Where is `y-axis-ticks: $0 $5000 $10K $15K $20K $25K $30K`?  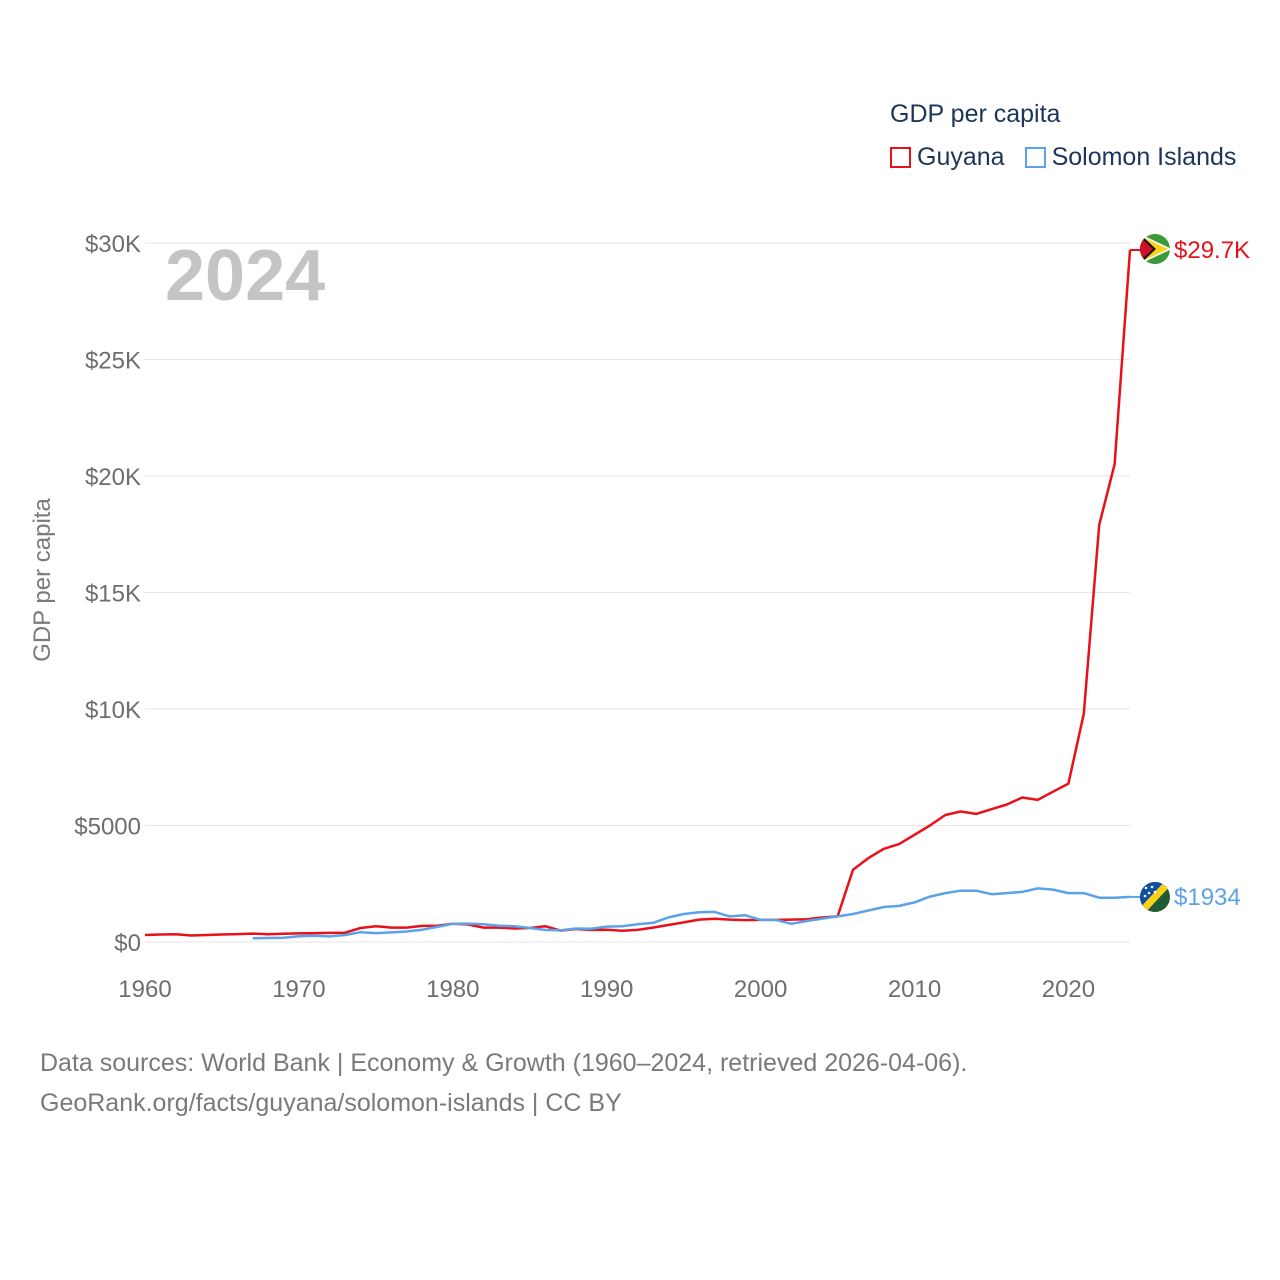
y-axis-ticks: $0 $5000 $10K $15K $20K $25K $30K is located at coordinates (107, 594).